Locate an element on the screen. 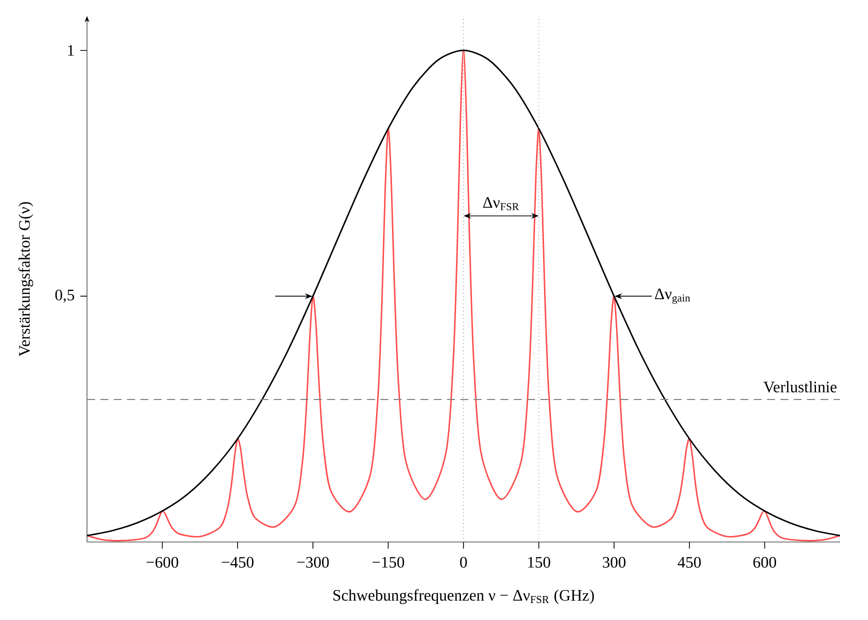  annotation: Δν$_{gain}$ is located at coordinates (672, 296).